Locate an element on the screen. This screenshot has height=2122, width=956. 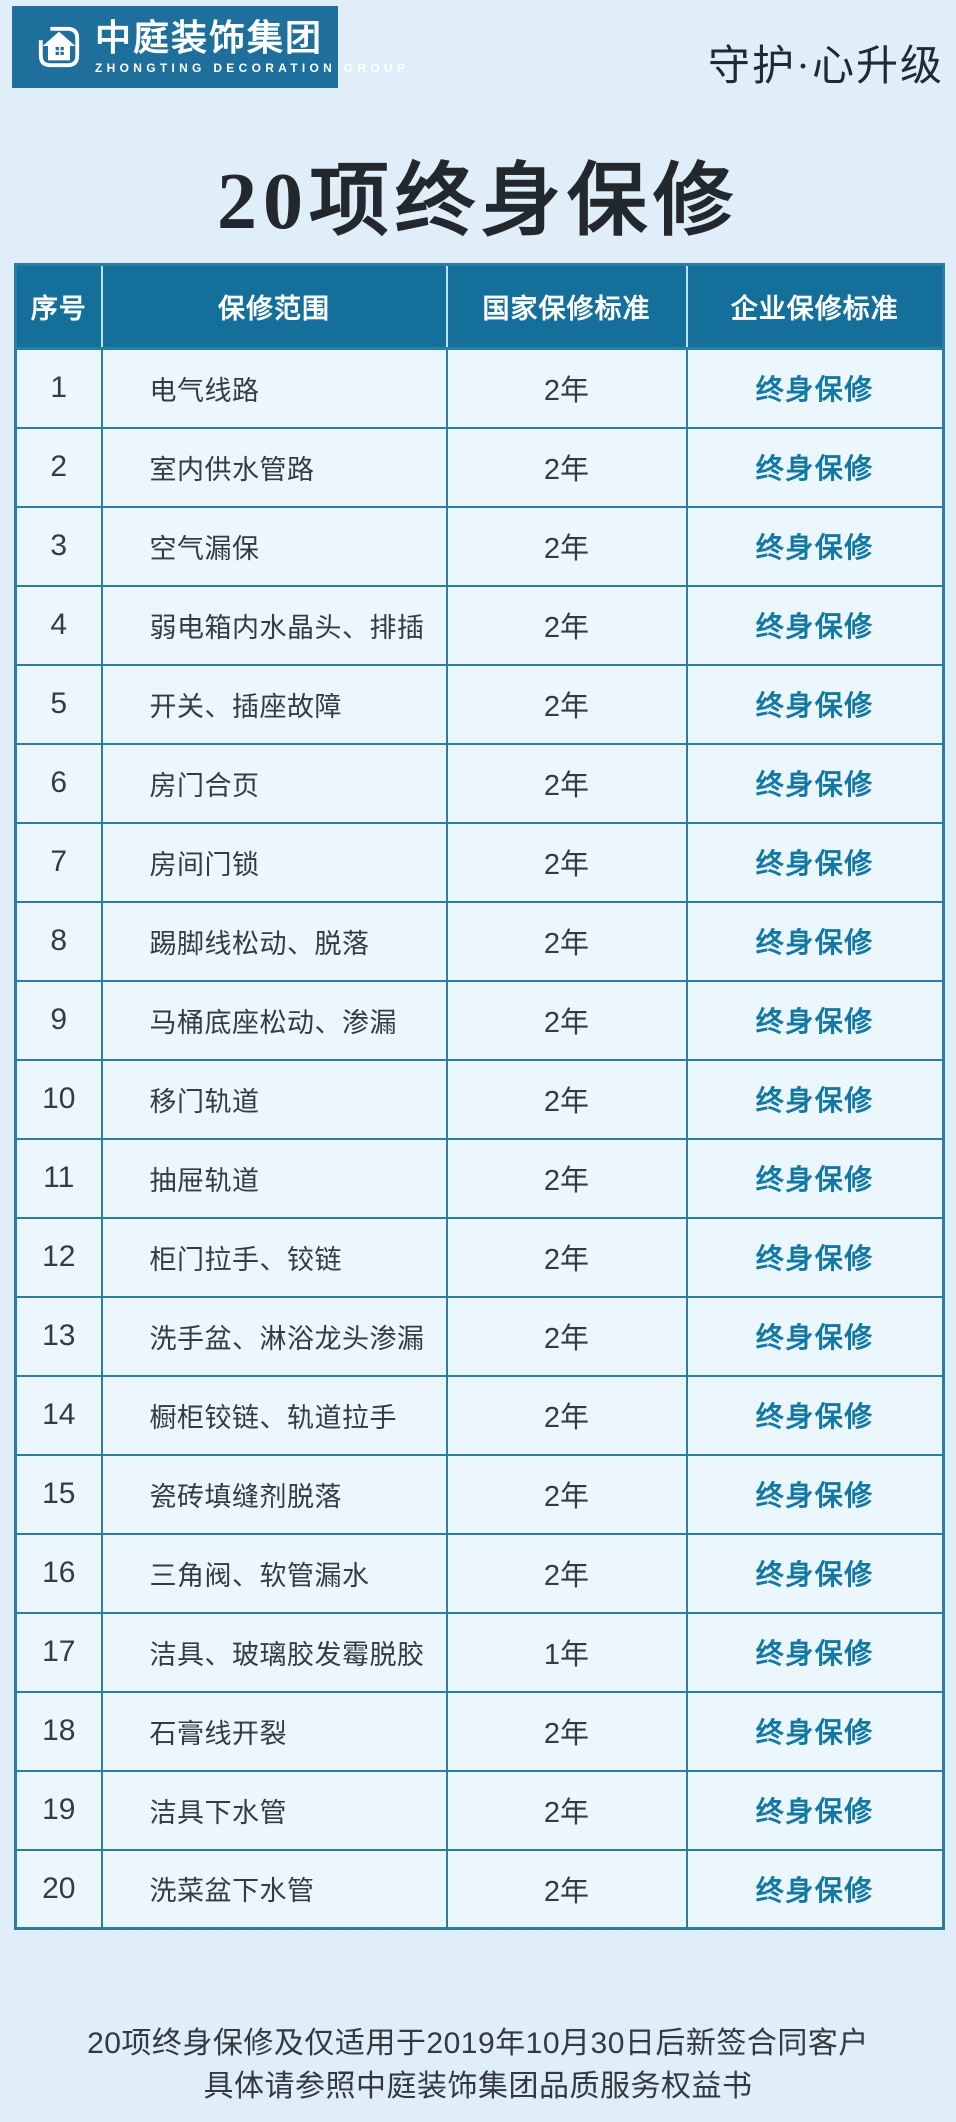
row-number-cell: 18 is located at coordinates (58, 1731).